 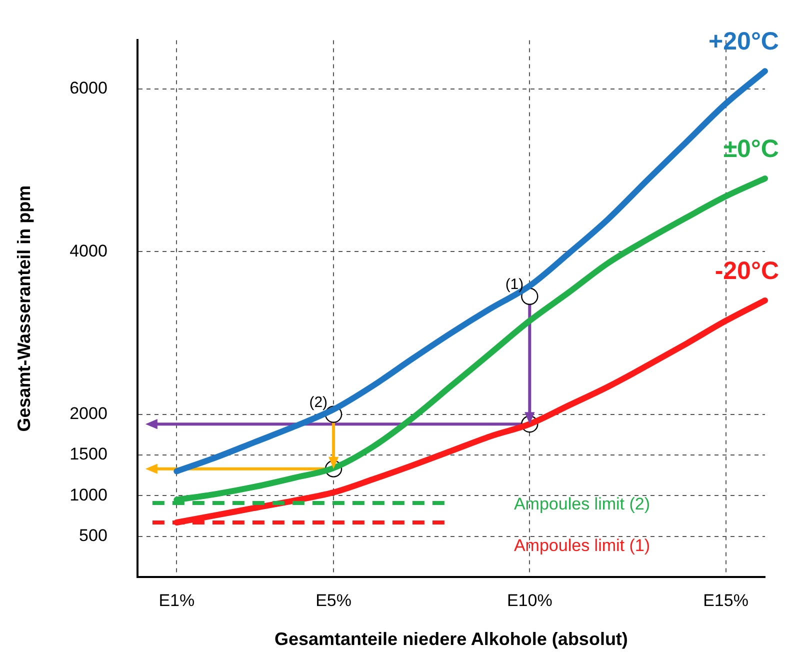 What do you see at coordinates (89, 88) in the screenshot?
I see `y-tick-label: 6000` at bounding box center [89, 88].